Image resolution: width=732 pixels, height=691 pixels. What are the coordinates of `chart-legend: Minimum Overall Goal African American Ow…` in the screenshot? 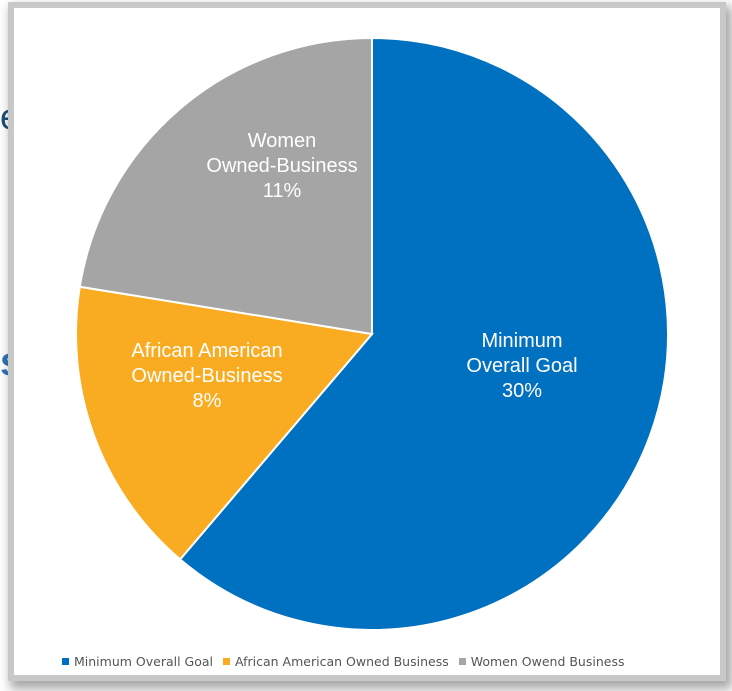 It's located at (392, 661).